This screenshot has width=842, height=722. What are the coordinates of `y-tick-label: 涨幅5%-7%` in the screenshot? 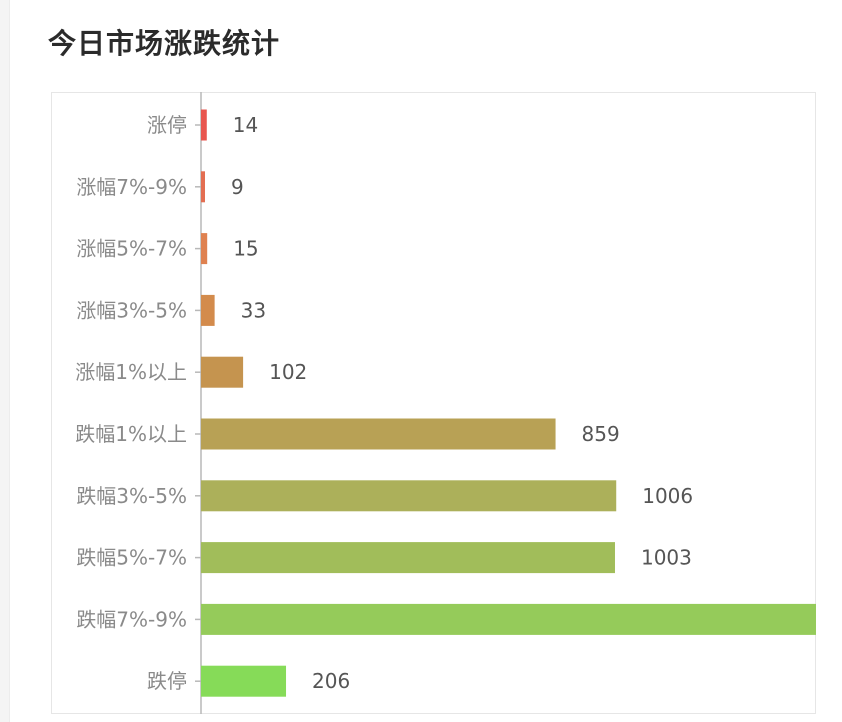 It's located at (131, 249).